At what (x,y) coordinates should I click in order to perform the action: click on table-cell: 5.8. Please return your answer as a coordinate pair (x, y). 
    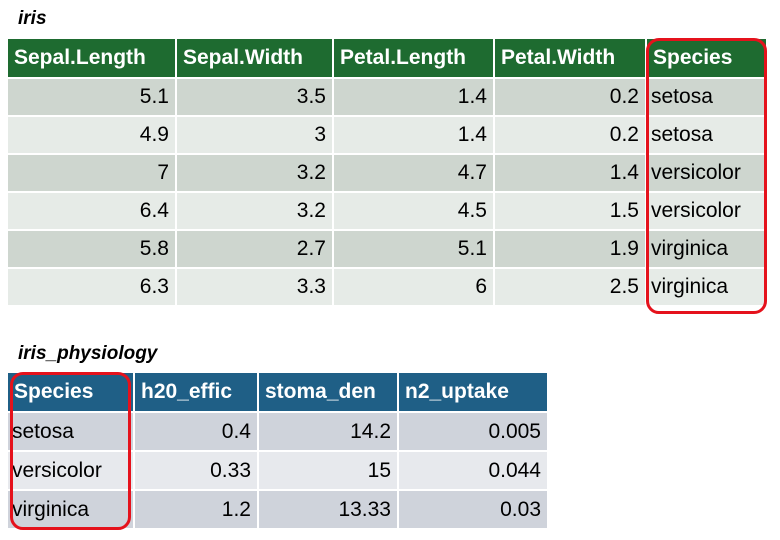
    Looking at the image, I should click on (92, 249).